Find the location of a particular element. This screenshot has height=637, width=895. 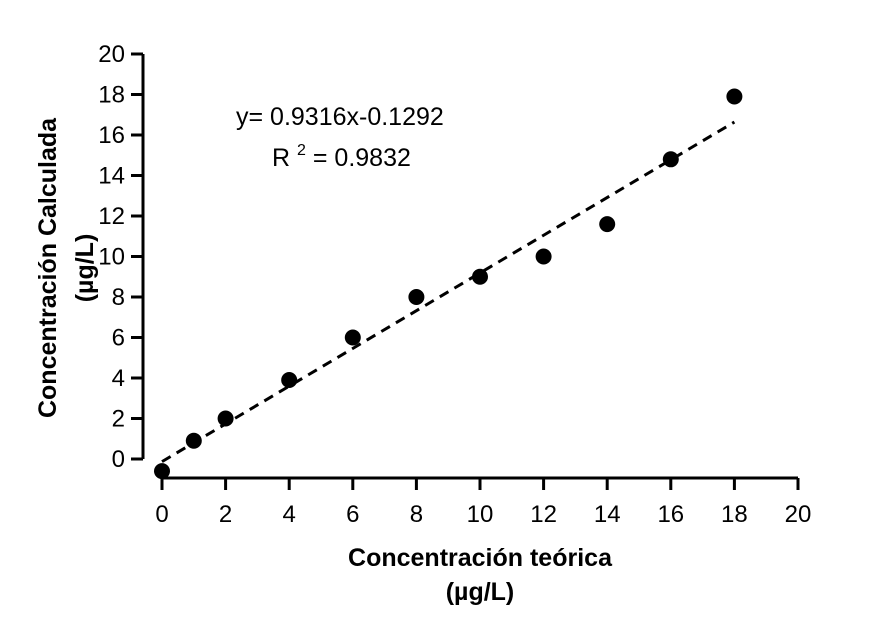

x-tick-label: 0 is located at coordinates (161, 514).